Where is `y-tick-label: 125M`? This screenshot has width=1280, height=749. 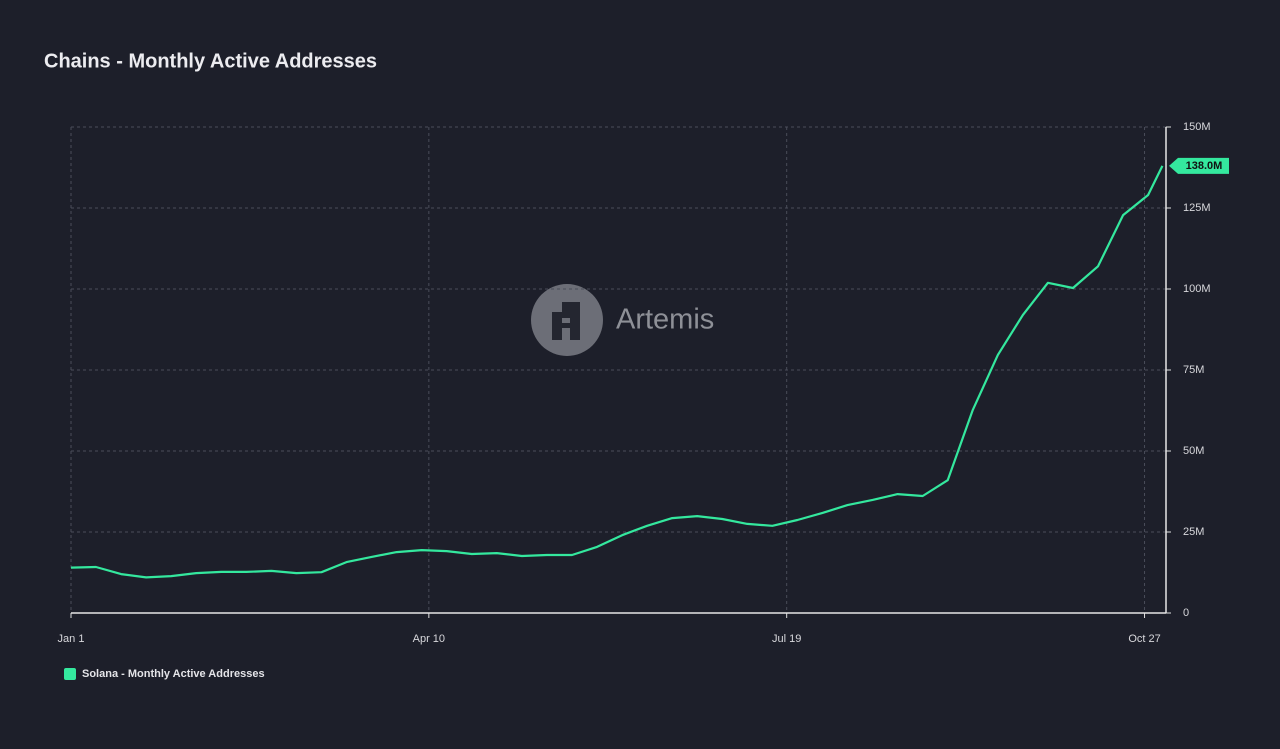 y-tick-label: 125M is located at coordinates (1197, 208).